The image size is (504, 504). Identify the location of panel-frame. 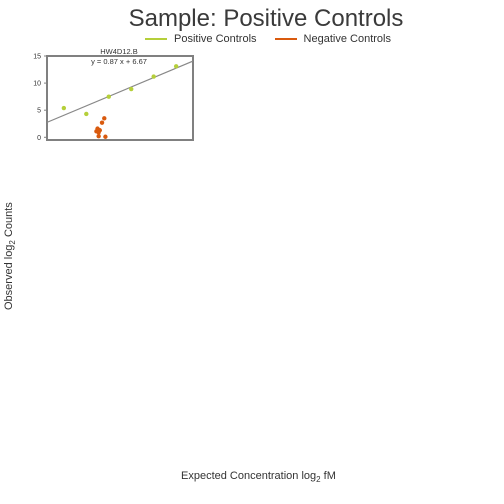
(120, 98).